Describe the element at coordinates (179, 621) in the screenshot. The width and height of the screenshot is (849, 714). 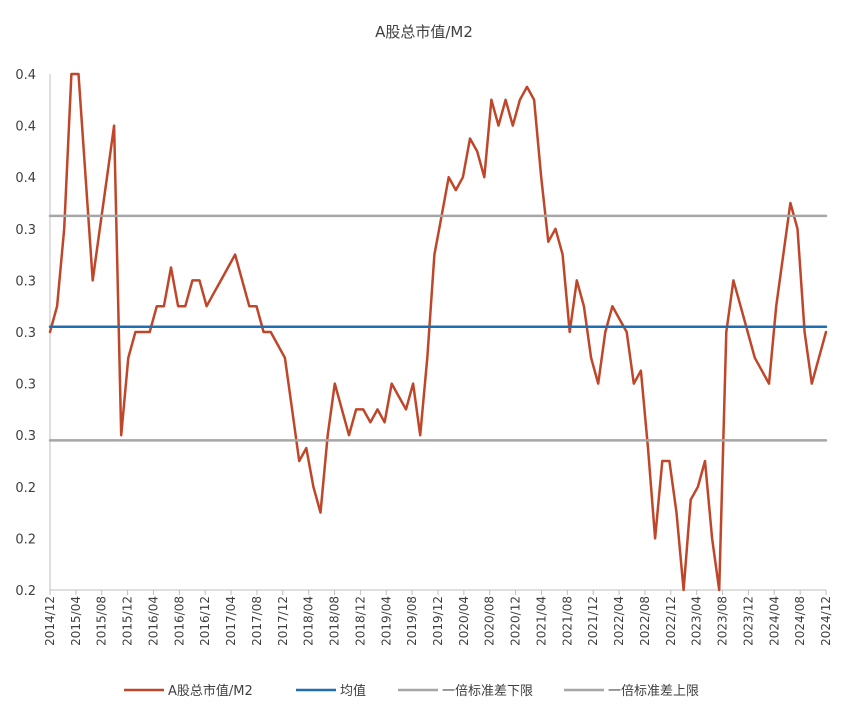
I see `x-tick-label: 2016/08` at that location.